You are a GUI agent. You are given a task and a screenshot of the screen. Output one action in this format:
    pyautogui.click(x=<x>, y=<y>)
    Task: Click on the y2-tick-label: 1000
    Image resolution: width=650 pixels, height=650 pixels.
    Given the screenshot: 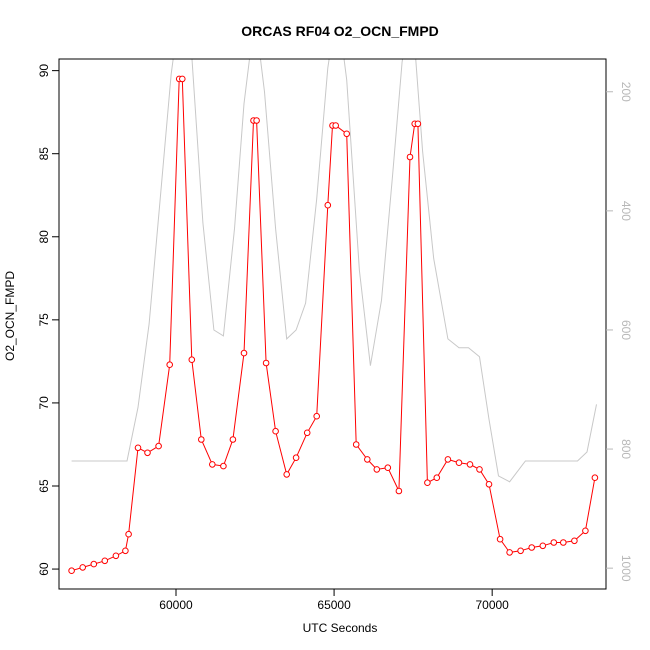 What is the action you would take?
    pyautogui.click(x=626, y=568)
    